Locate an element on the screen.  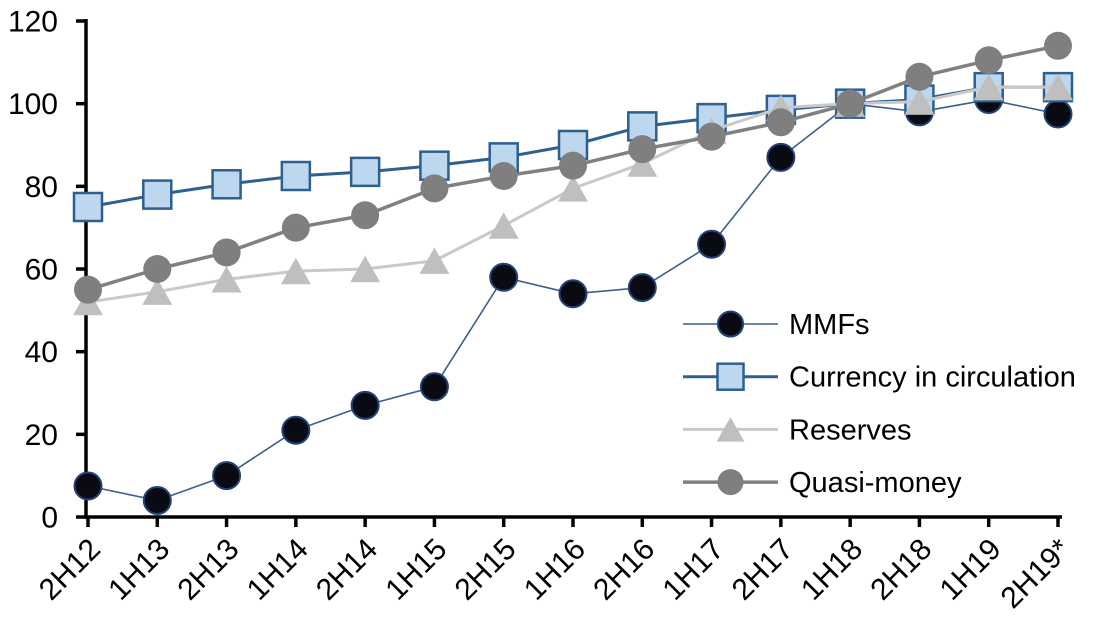
marker-mmfs-1h13 is located at coordinates (157, 500).